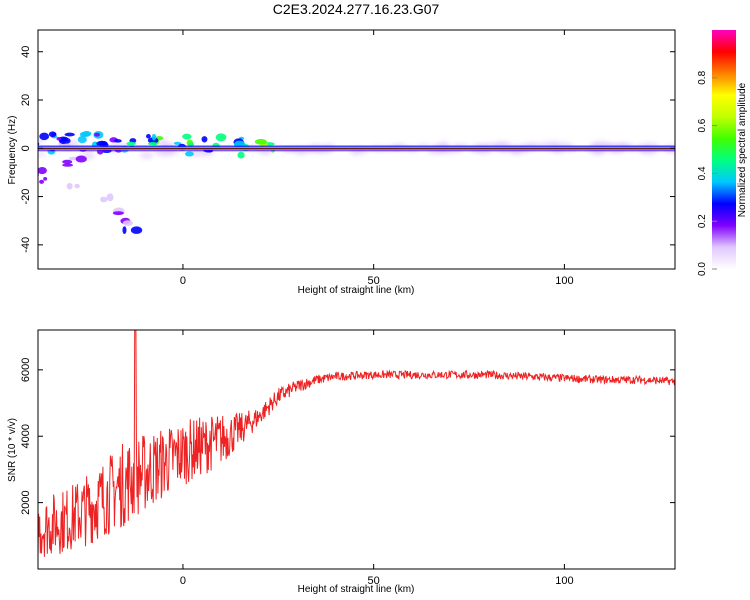 This screenshot has width=750, height=600. Describe the element at coordinates (26, 370) in the screenshot. I see `y-tick-label: 6000` at that location.